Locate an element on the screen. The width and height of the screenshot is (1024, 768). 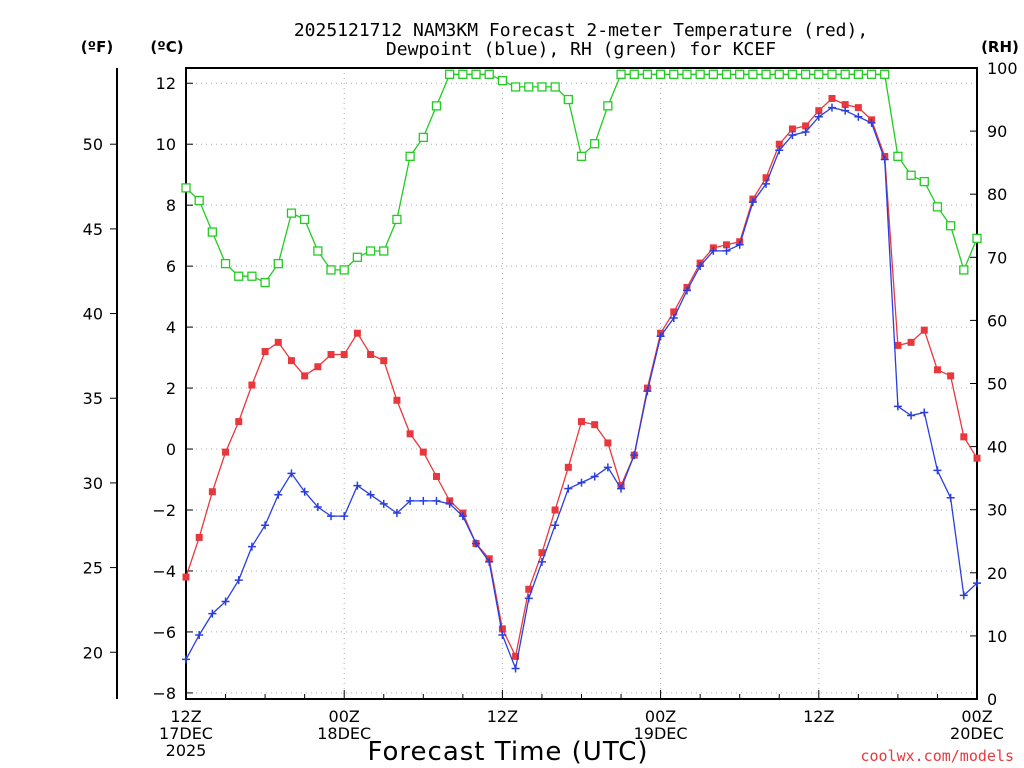
rh-tick-label-0: 0 is located at coordinates (992, 699).